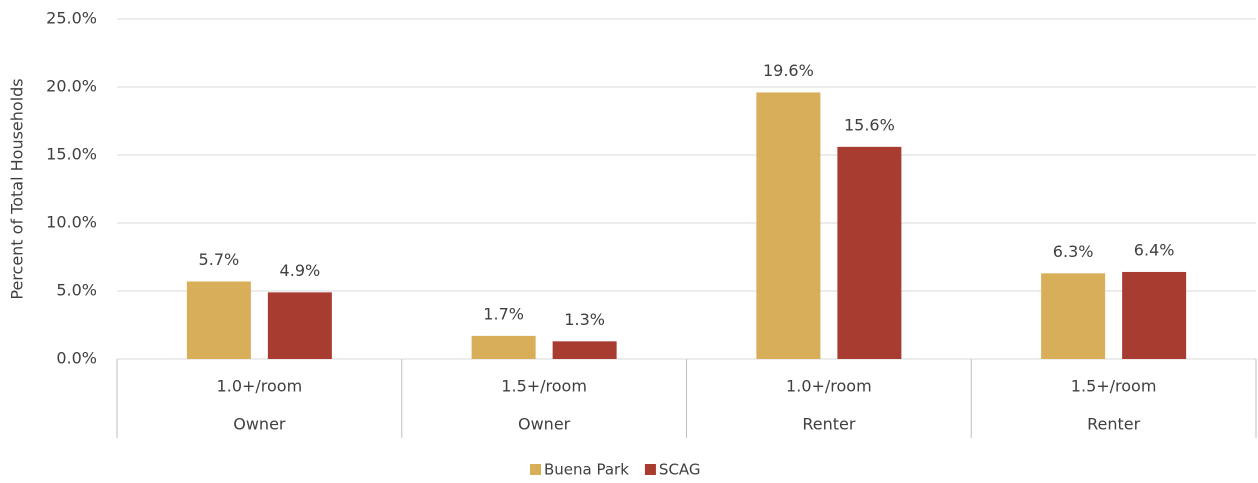 The height and width of the screenshot is (483, 1258). What do you see at coordinates (680, 470) in the screenshot?
I see `legend-label: SCAG` at bounding box center [680, 470].